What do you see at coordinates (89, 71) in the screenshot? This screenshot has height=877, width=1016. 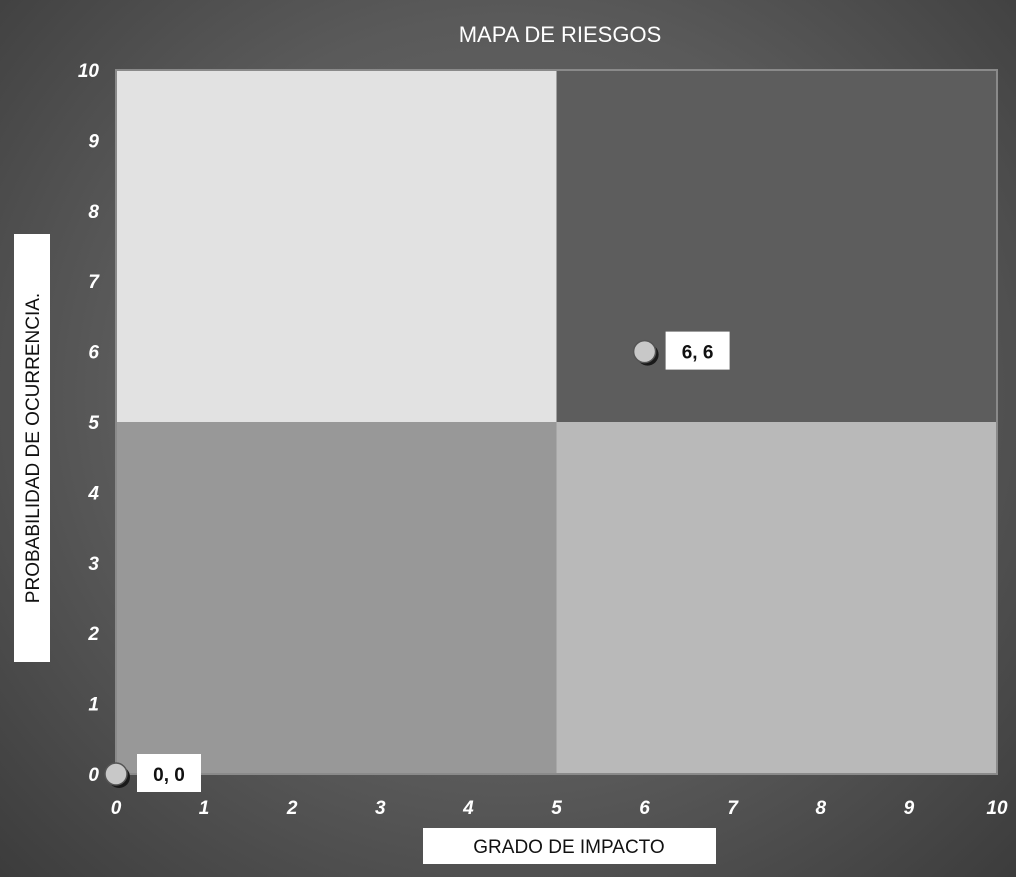 I see `y-tick-label: 10` at bounding box center [89, 71].